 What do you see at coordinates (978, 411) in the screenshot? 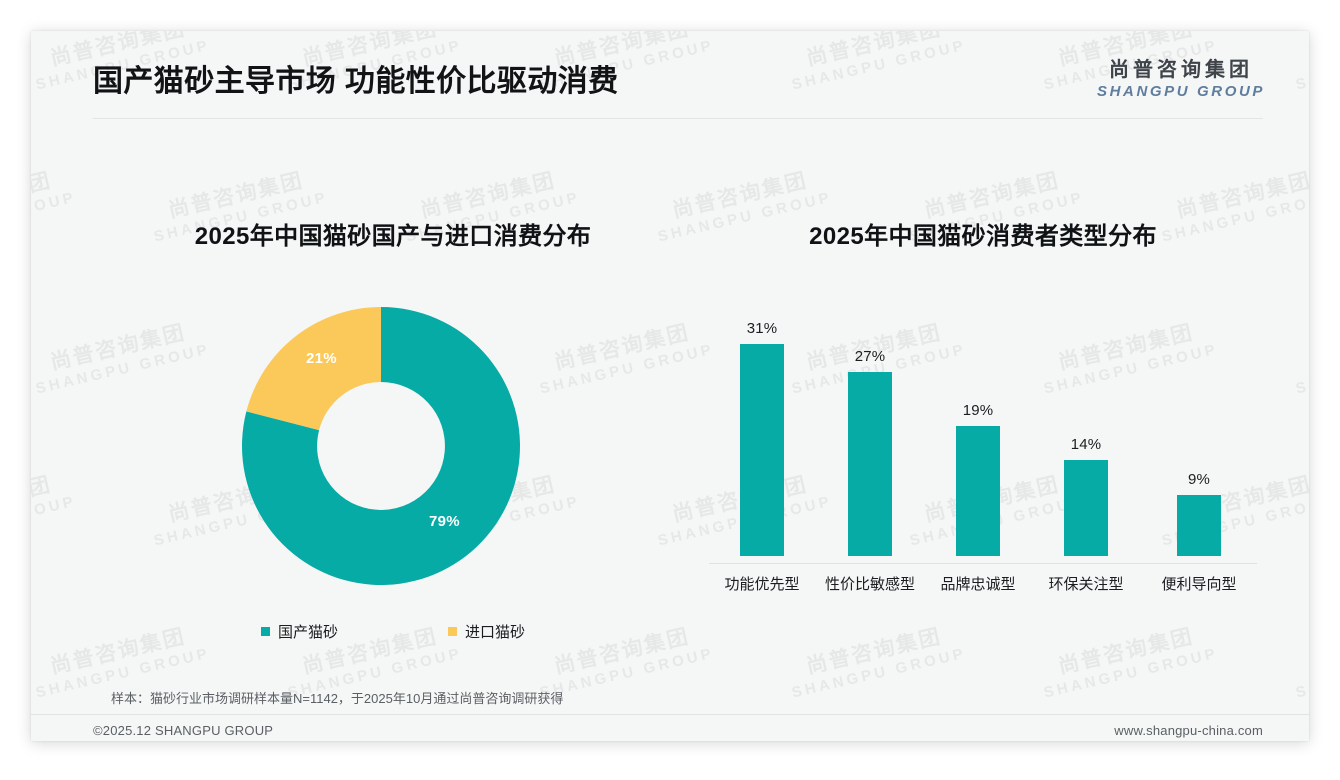
I see `bar-value-label: 19%` at bounding box center [978, 411].